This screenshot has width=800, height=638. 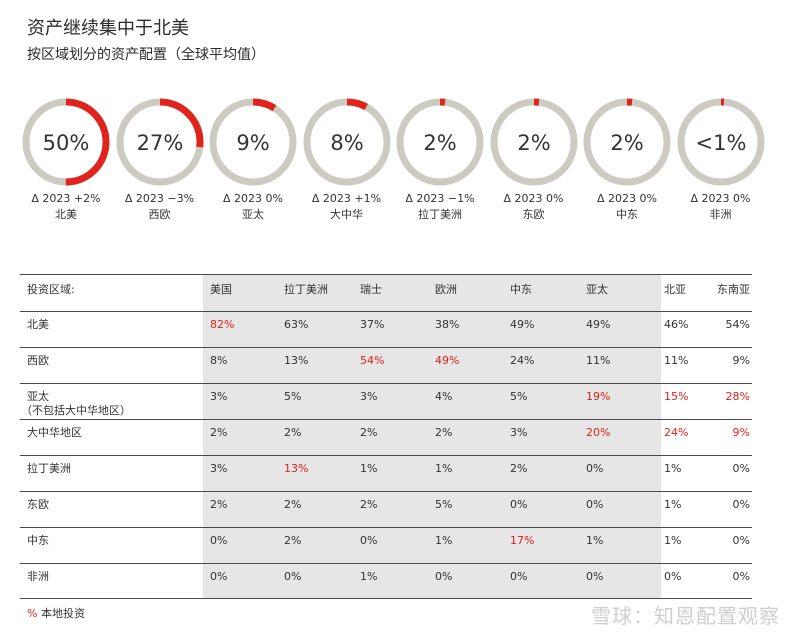 I want to click on donut-percentage: <1%, so click(x=720, y=143).